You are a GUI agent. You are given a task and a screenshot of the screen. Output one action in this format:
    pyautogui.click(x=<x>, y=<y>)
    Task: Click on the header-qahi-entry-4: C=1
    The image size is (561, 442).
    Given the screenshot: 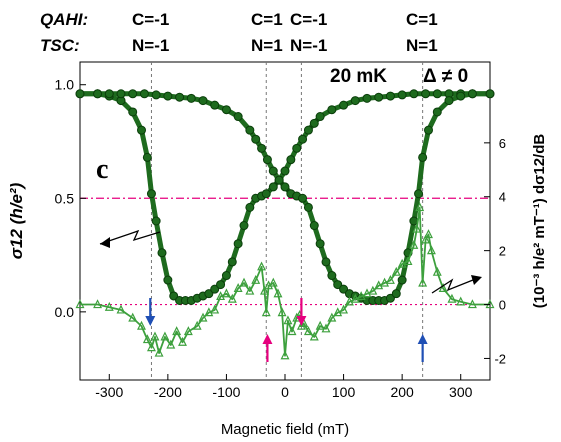 What is the action you would take?
    pyautogui.click(x=422, y=19)
    